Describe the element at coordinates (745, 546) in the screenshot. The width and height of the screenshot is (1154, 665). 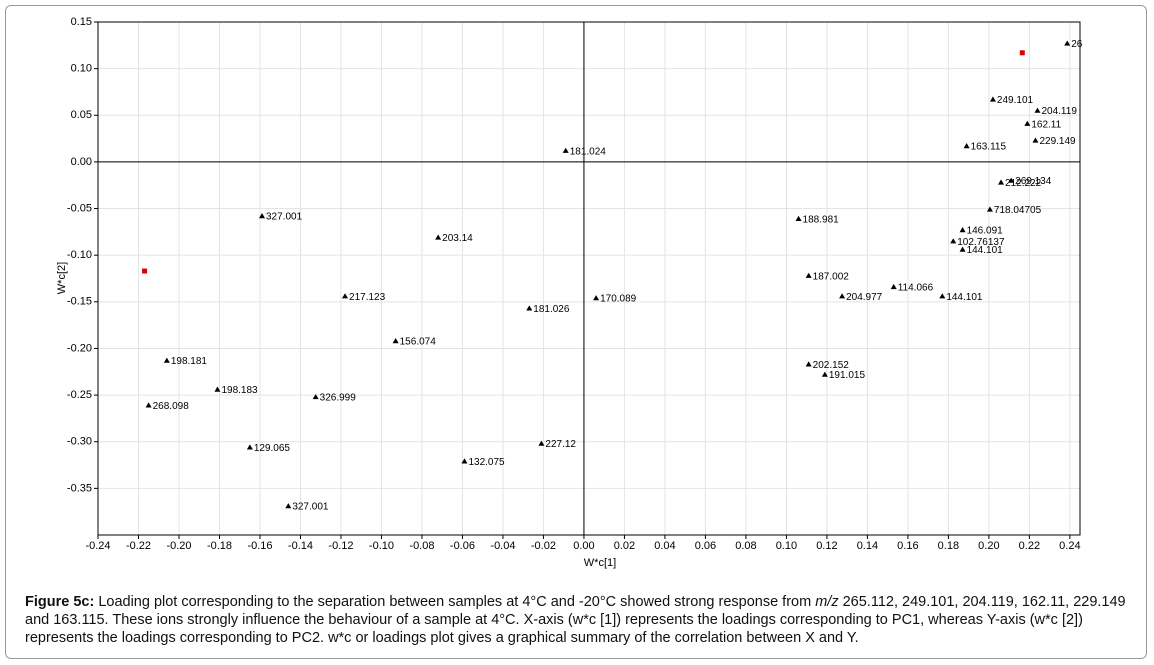
I see `x-tick-label: 0.08` at that location.